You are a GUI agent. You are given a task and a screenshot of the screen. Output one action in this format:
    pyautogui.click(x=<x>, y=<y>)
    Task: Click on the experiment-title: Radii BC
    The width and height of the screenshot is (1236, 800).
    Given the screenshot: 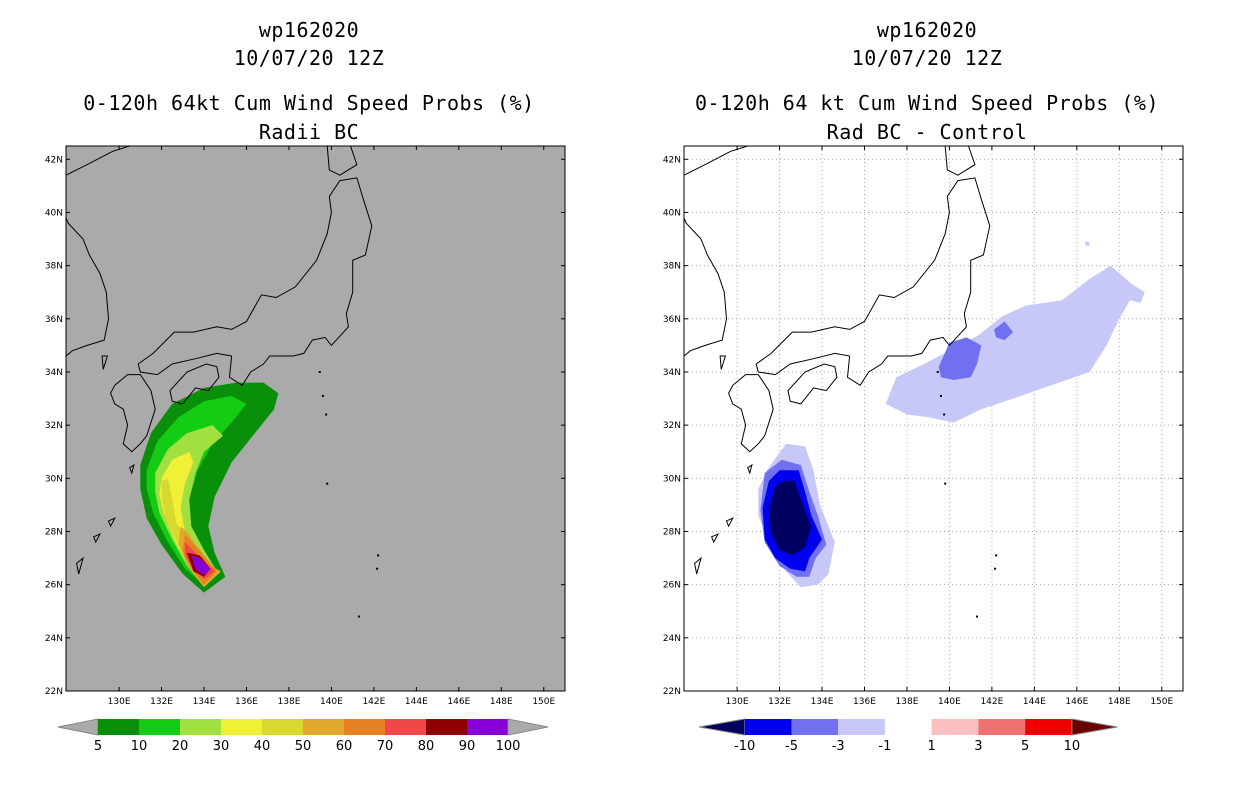 What is the action you would take?
    pyautogui.click(x=309, y=132)
    